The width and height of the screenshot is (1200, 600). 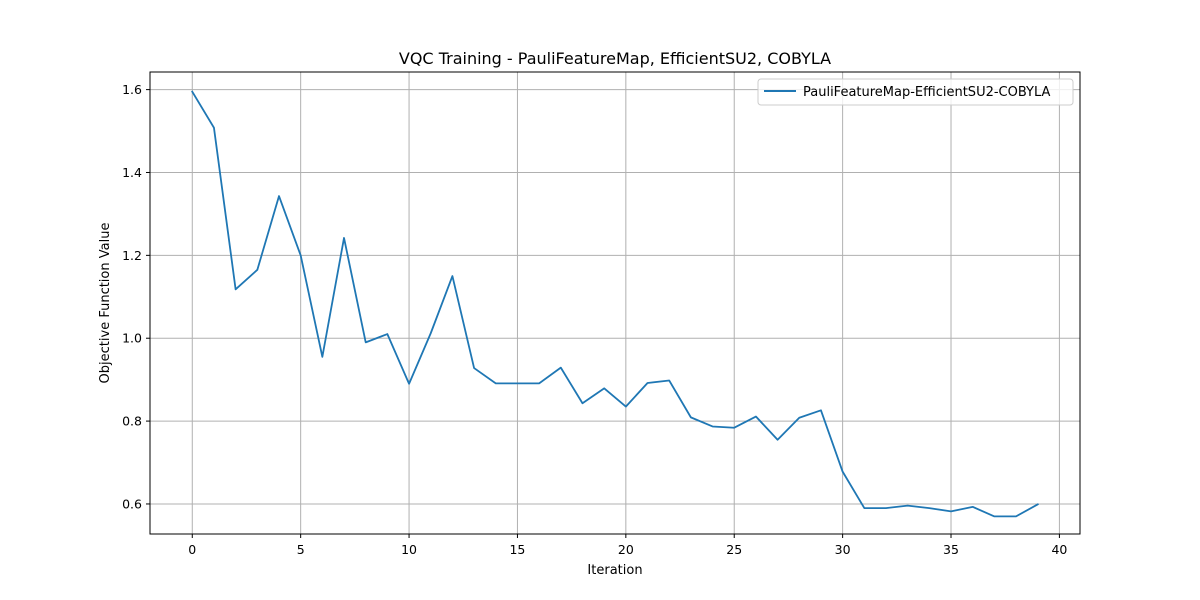 I want to click on x-axis-ticks: 0 5 10 15 20 25 30 35 40, so click(x=627, y=545).